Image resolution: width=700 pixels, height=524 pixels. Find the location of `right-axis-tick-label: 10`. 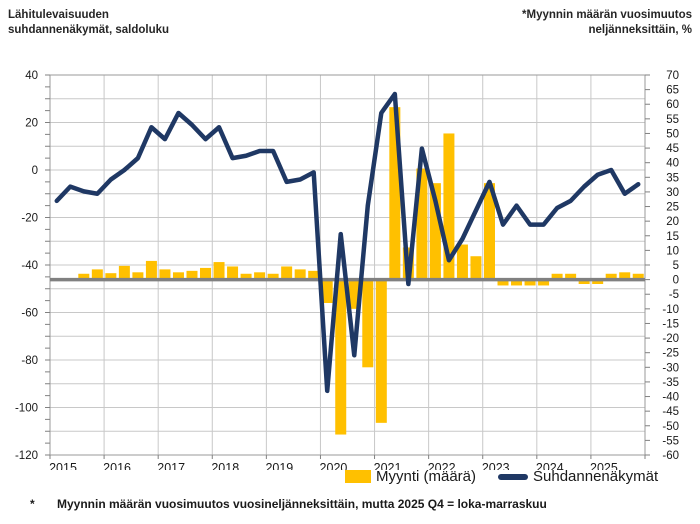

right-axis-tick-label: 10 is located at coordinates (672, 251).